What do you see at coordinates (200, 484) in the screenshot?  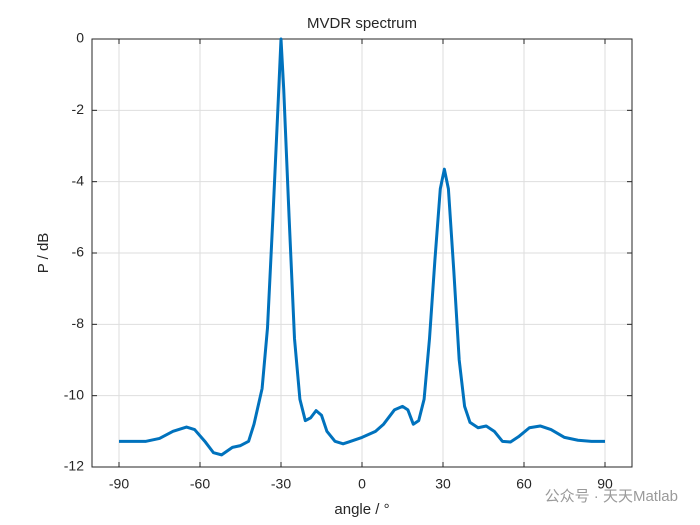 I see `x-tick-label: -60` at bounding box center [200, 484].